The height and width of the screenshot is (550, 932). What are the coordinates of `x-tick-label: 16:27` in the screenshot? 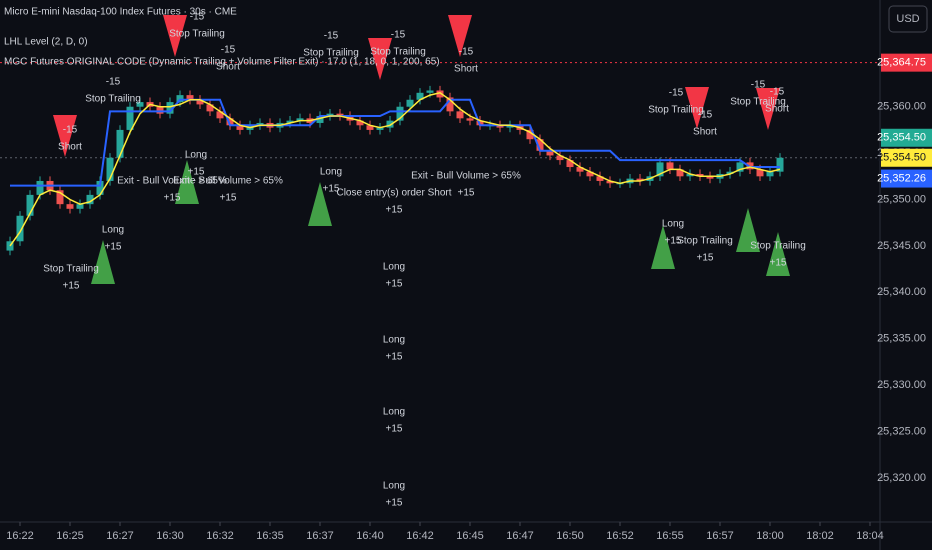 It's located at (120, 536).